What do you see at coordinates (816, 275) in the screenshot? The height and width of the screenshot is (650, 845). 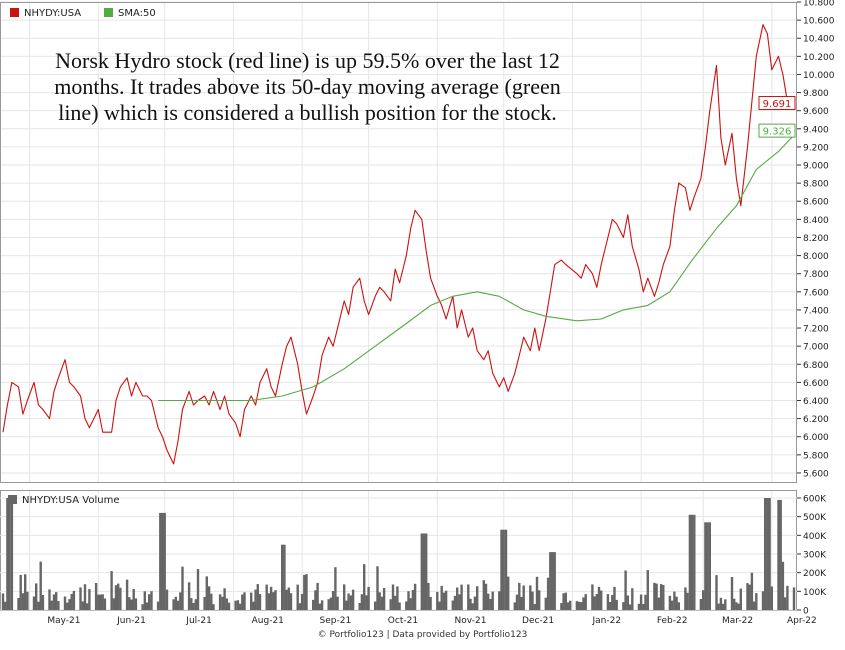 I see `price-ytick-label: 7.800` at bounding box center [816, 275].